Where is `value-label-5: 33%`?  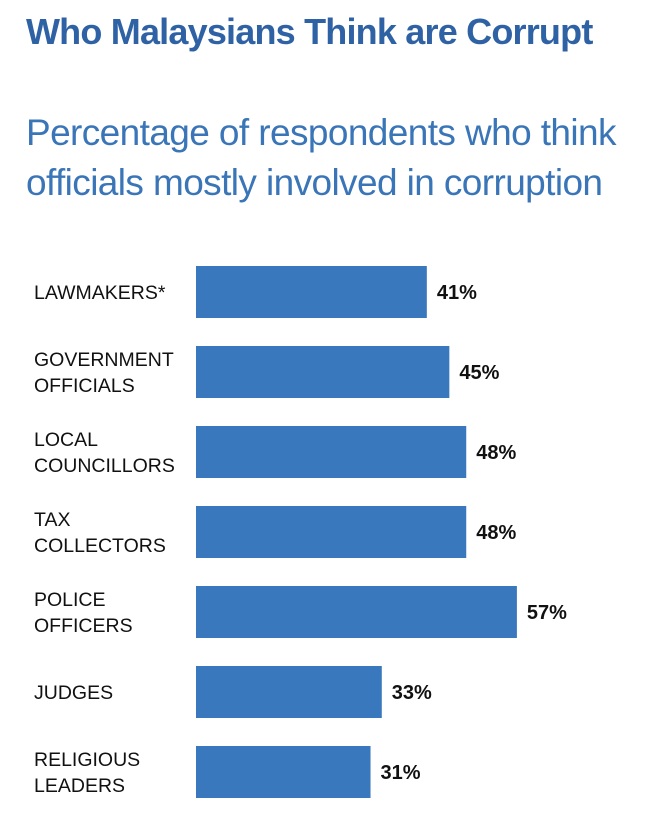 value-label-5: 33% is located at coordinates (412, 693).